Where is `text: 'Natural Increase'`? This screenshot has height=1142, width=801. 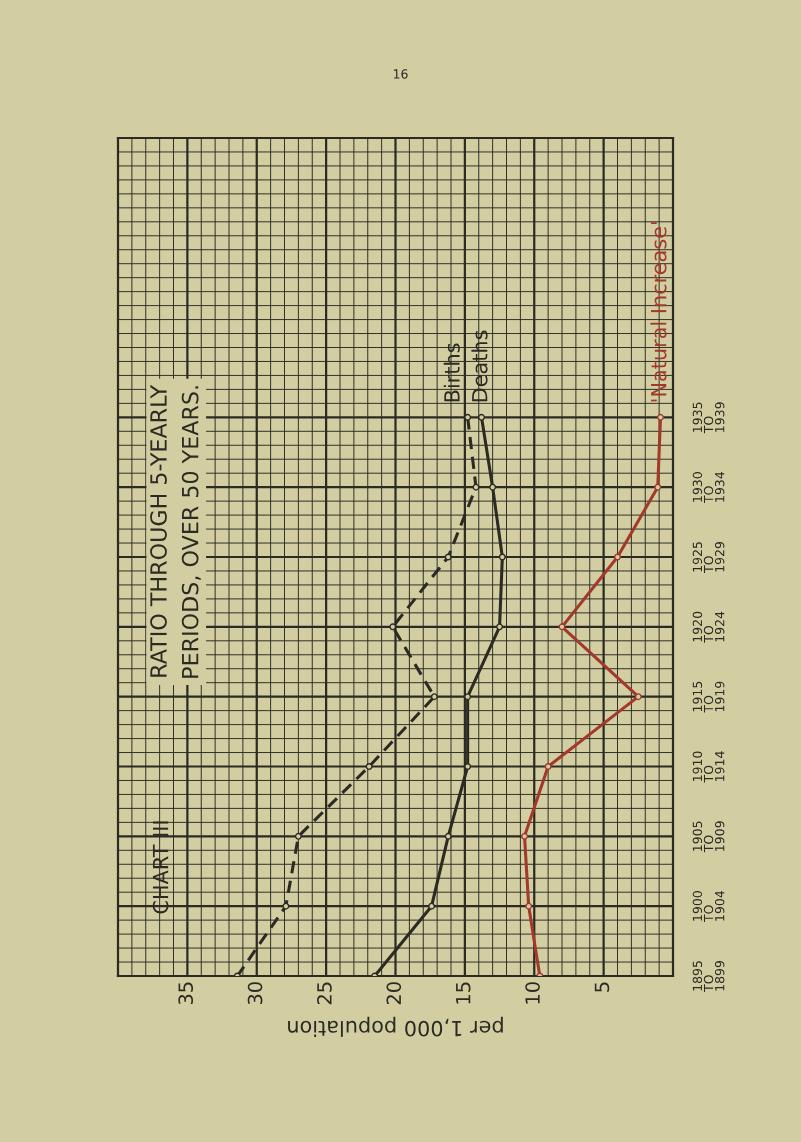
text: 'Natural Increase' is located at coordinates (658, 312).